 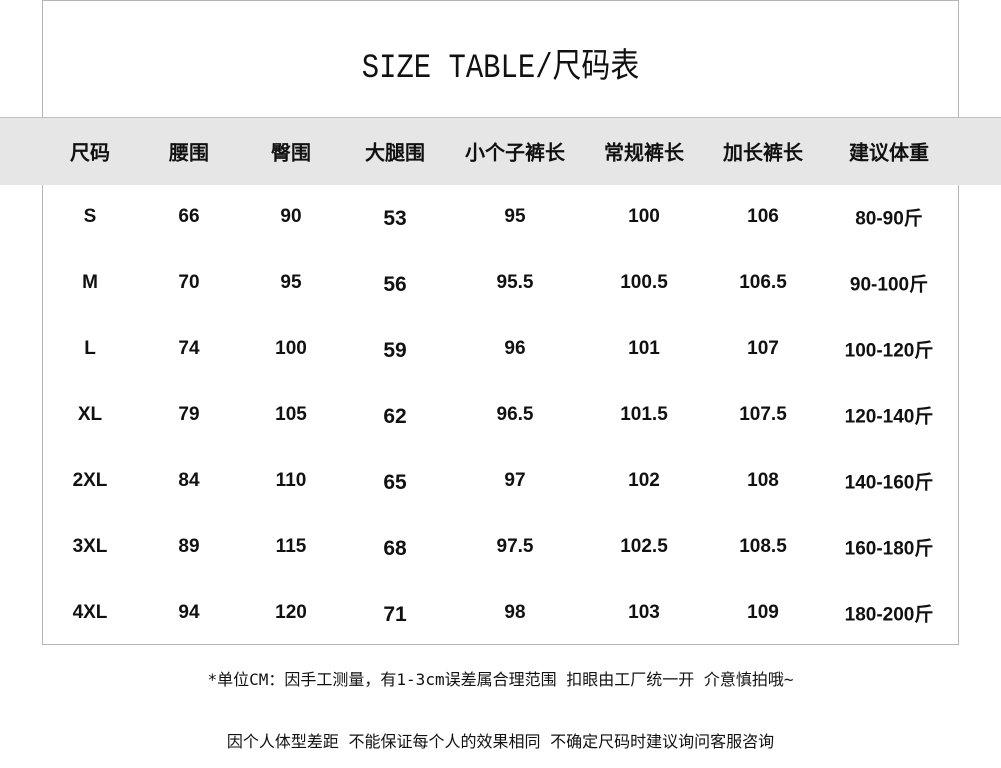 What do you see at coordinates (291, 612) in the screenshot?
I see `table-cell: 120` at bounding box center [291, 612].